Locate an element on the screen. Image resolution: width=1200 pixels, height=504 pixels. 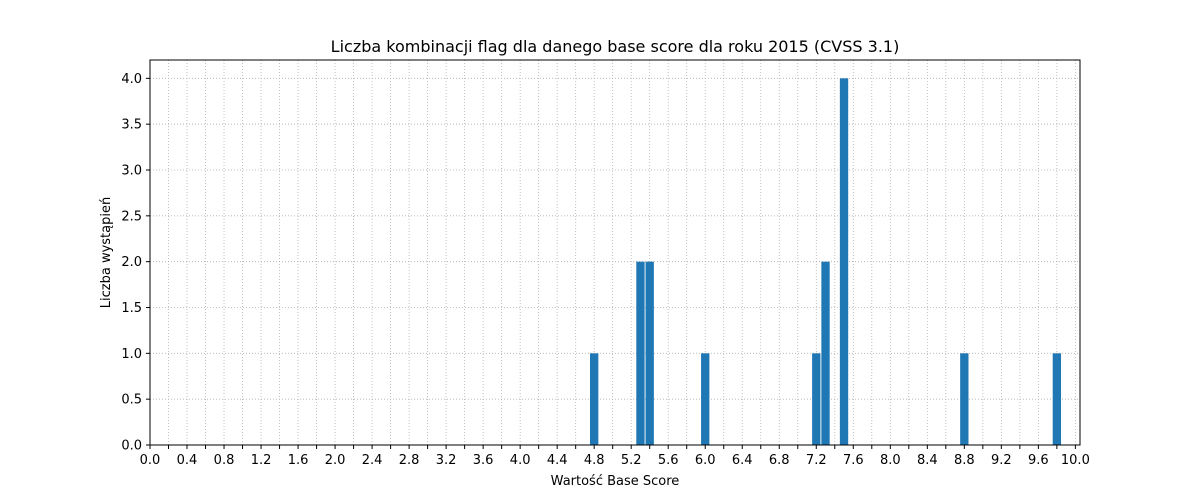
y-tick-label: 4.0 is located at coordinates (131, 79).